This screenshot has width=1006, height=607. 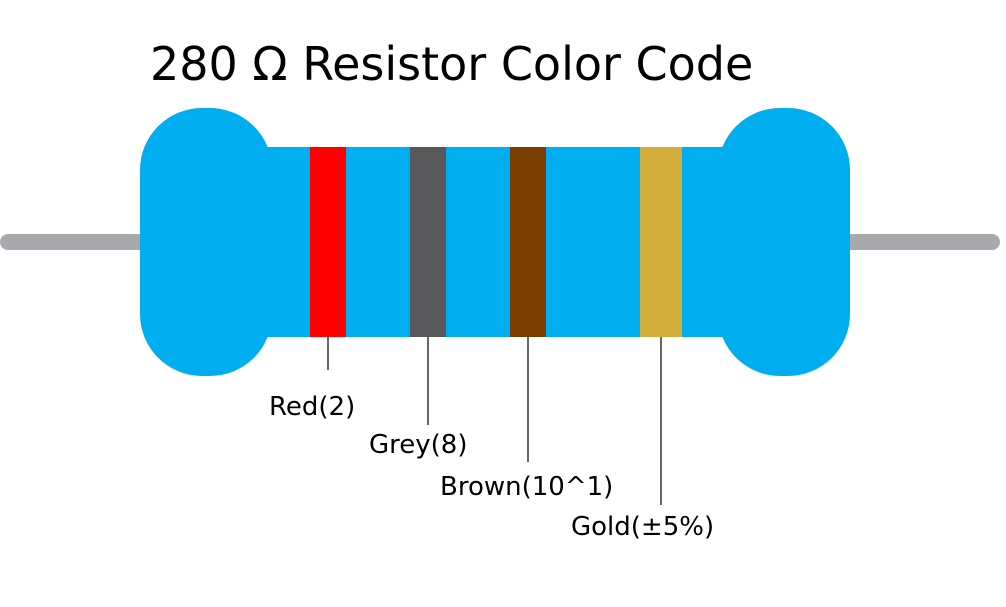 What do you see at coordinates (642, 527) in the screenshot?
I see `band-4-label: Gold(±5%)` at bounding box center [642, 527].